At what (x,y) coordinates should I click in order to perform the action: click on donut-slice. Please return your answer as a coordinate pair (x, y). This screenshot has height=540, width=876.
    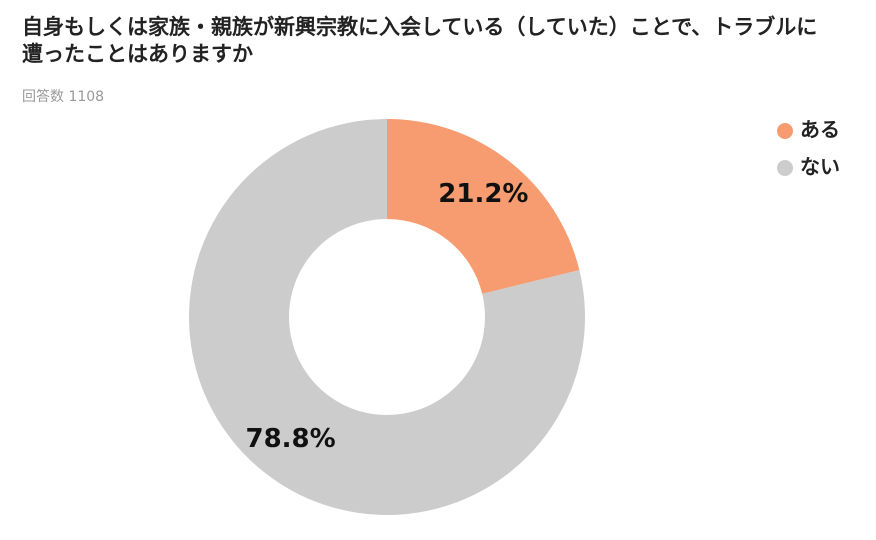
    Looking at the image, I should click on (483, 206).